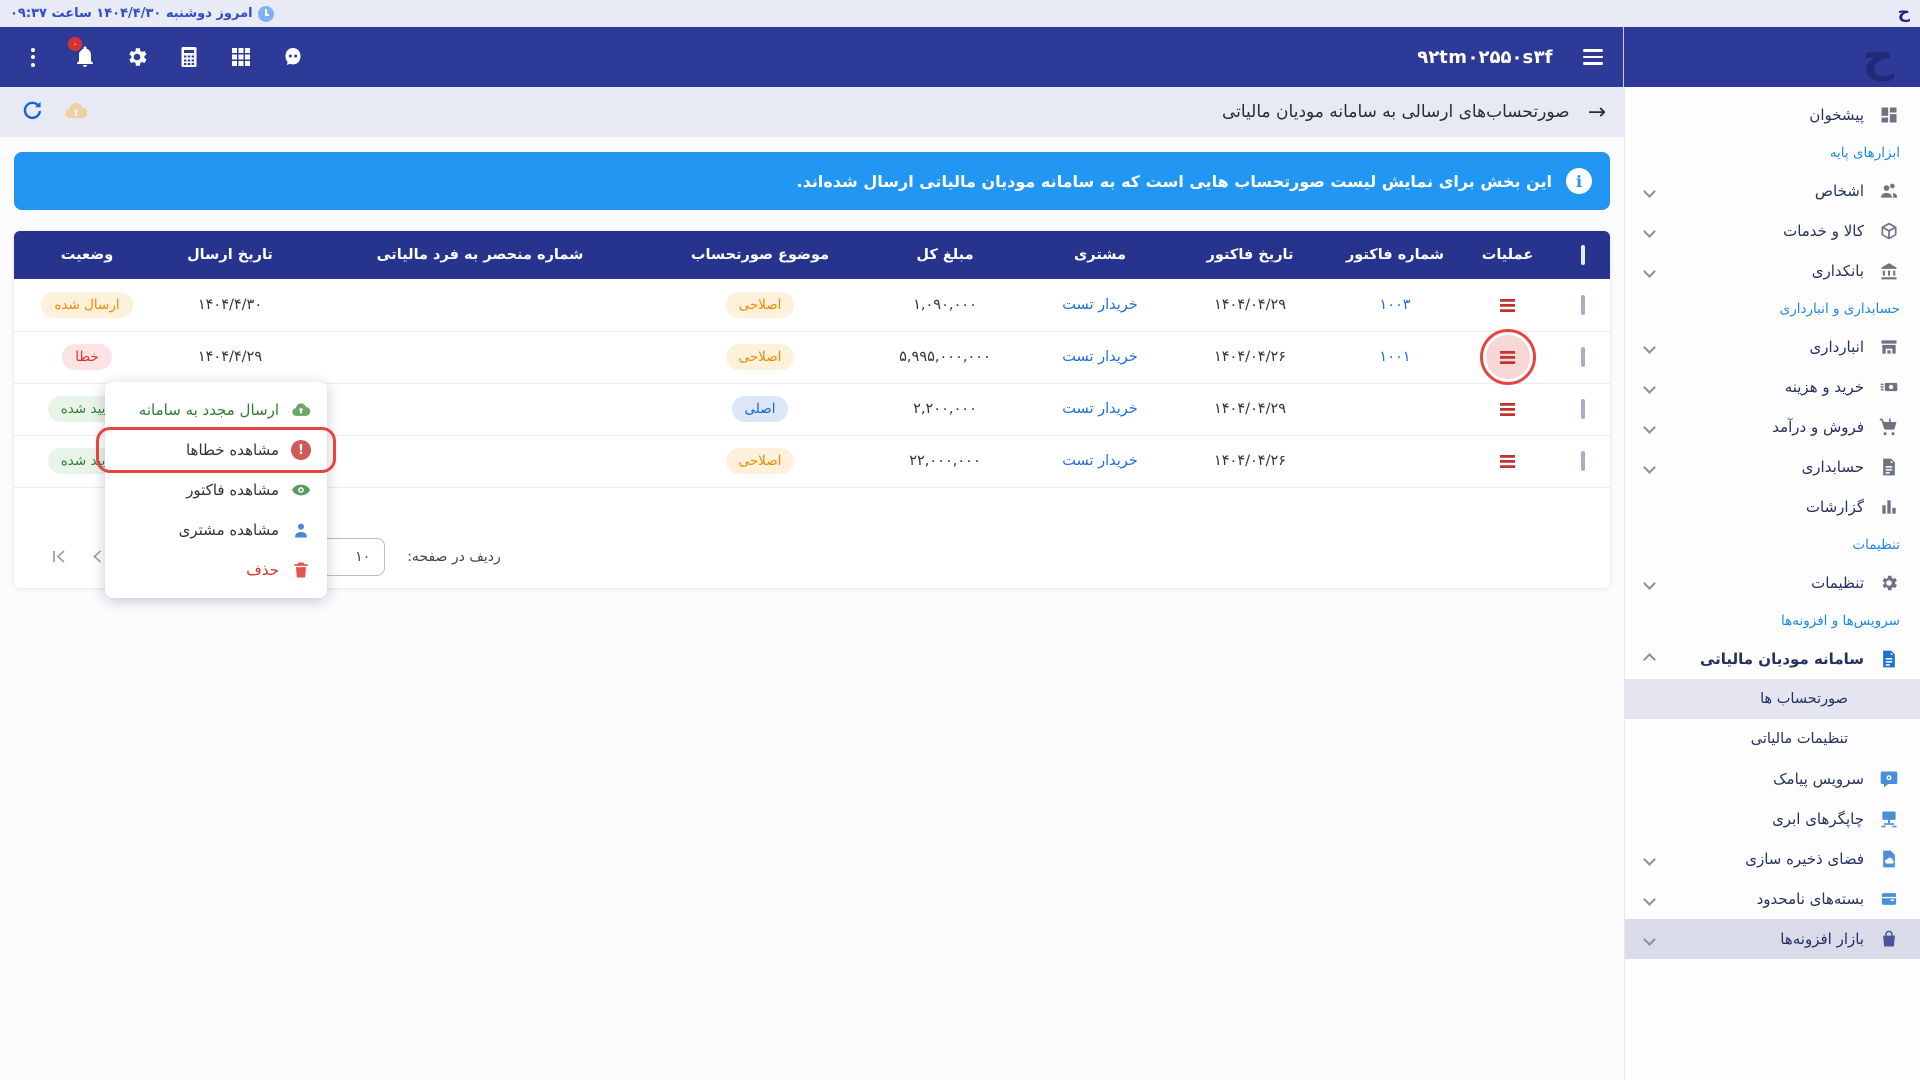 The height and width of the screenshot is (1080, 1920). Describe the element at coordinates (58, 556) in the screenshot. I see `first-page-icon` at that location.